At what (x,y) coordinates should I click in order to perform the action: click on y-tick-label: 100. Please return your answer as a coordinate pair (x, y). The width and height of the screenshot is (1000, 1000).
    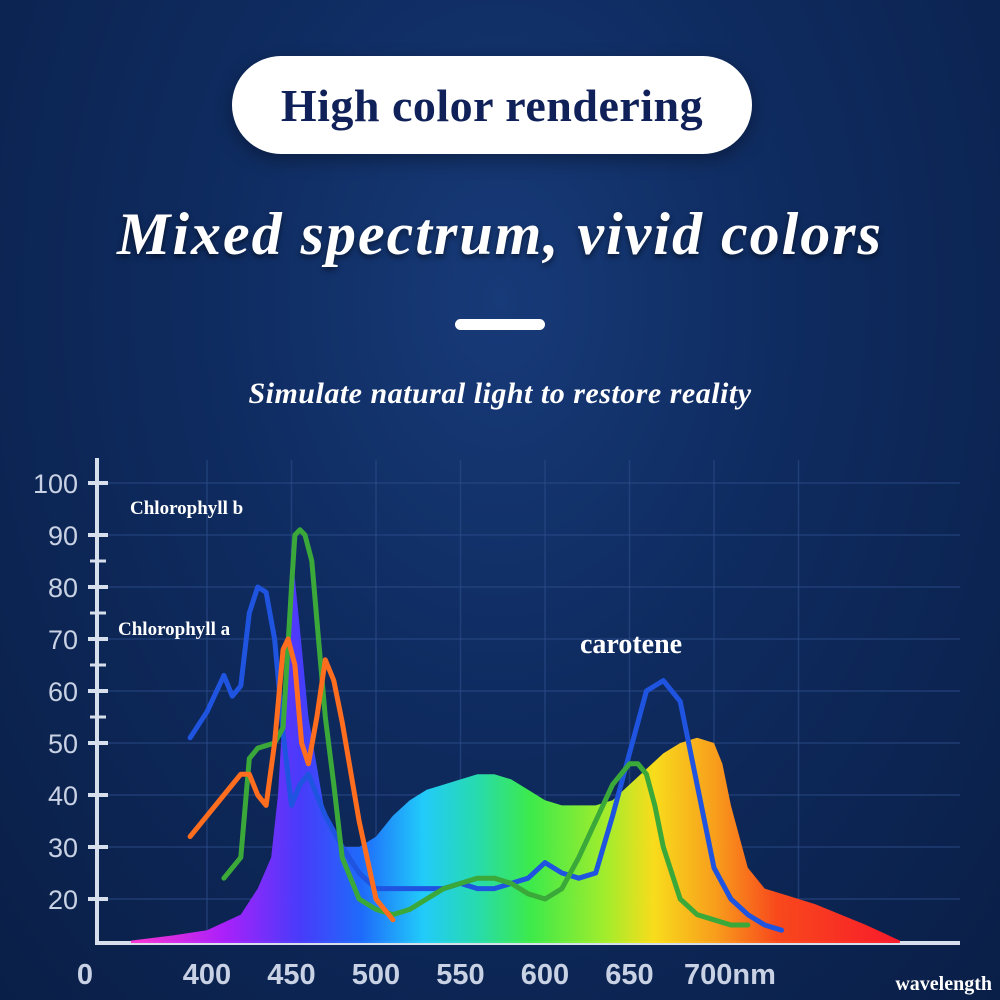
    Looking at the image, I should click on (55, 484).